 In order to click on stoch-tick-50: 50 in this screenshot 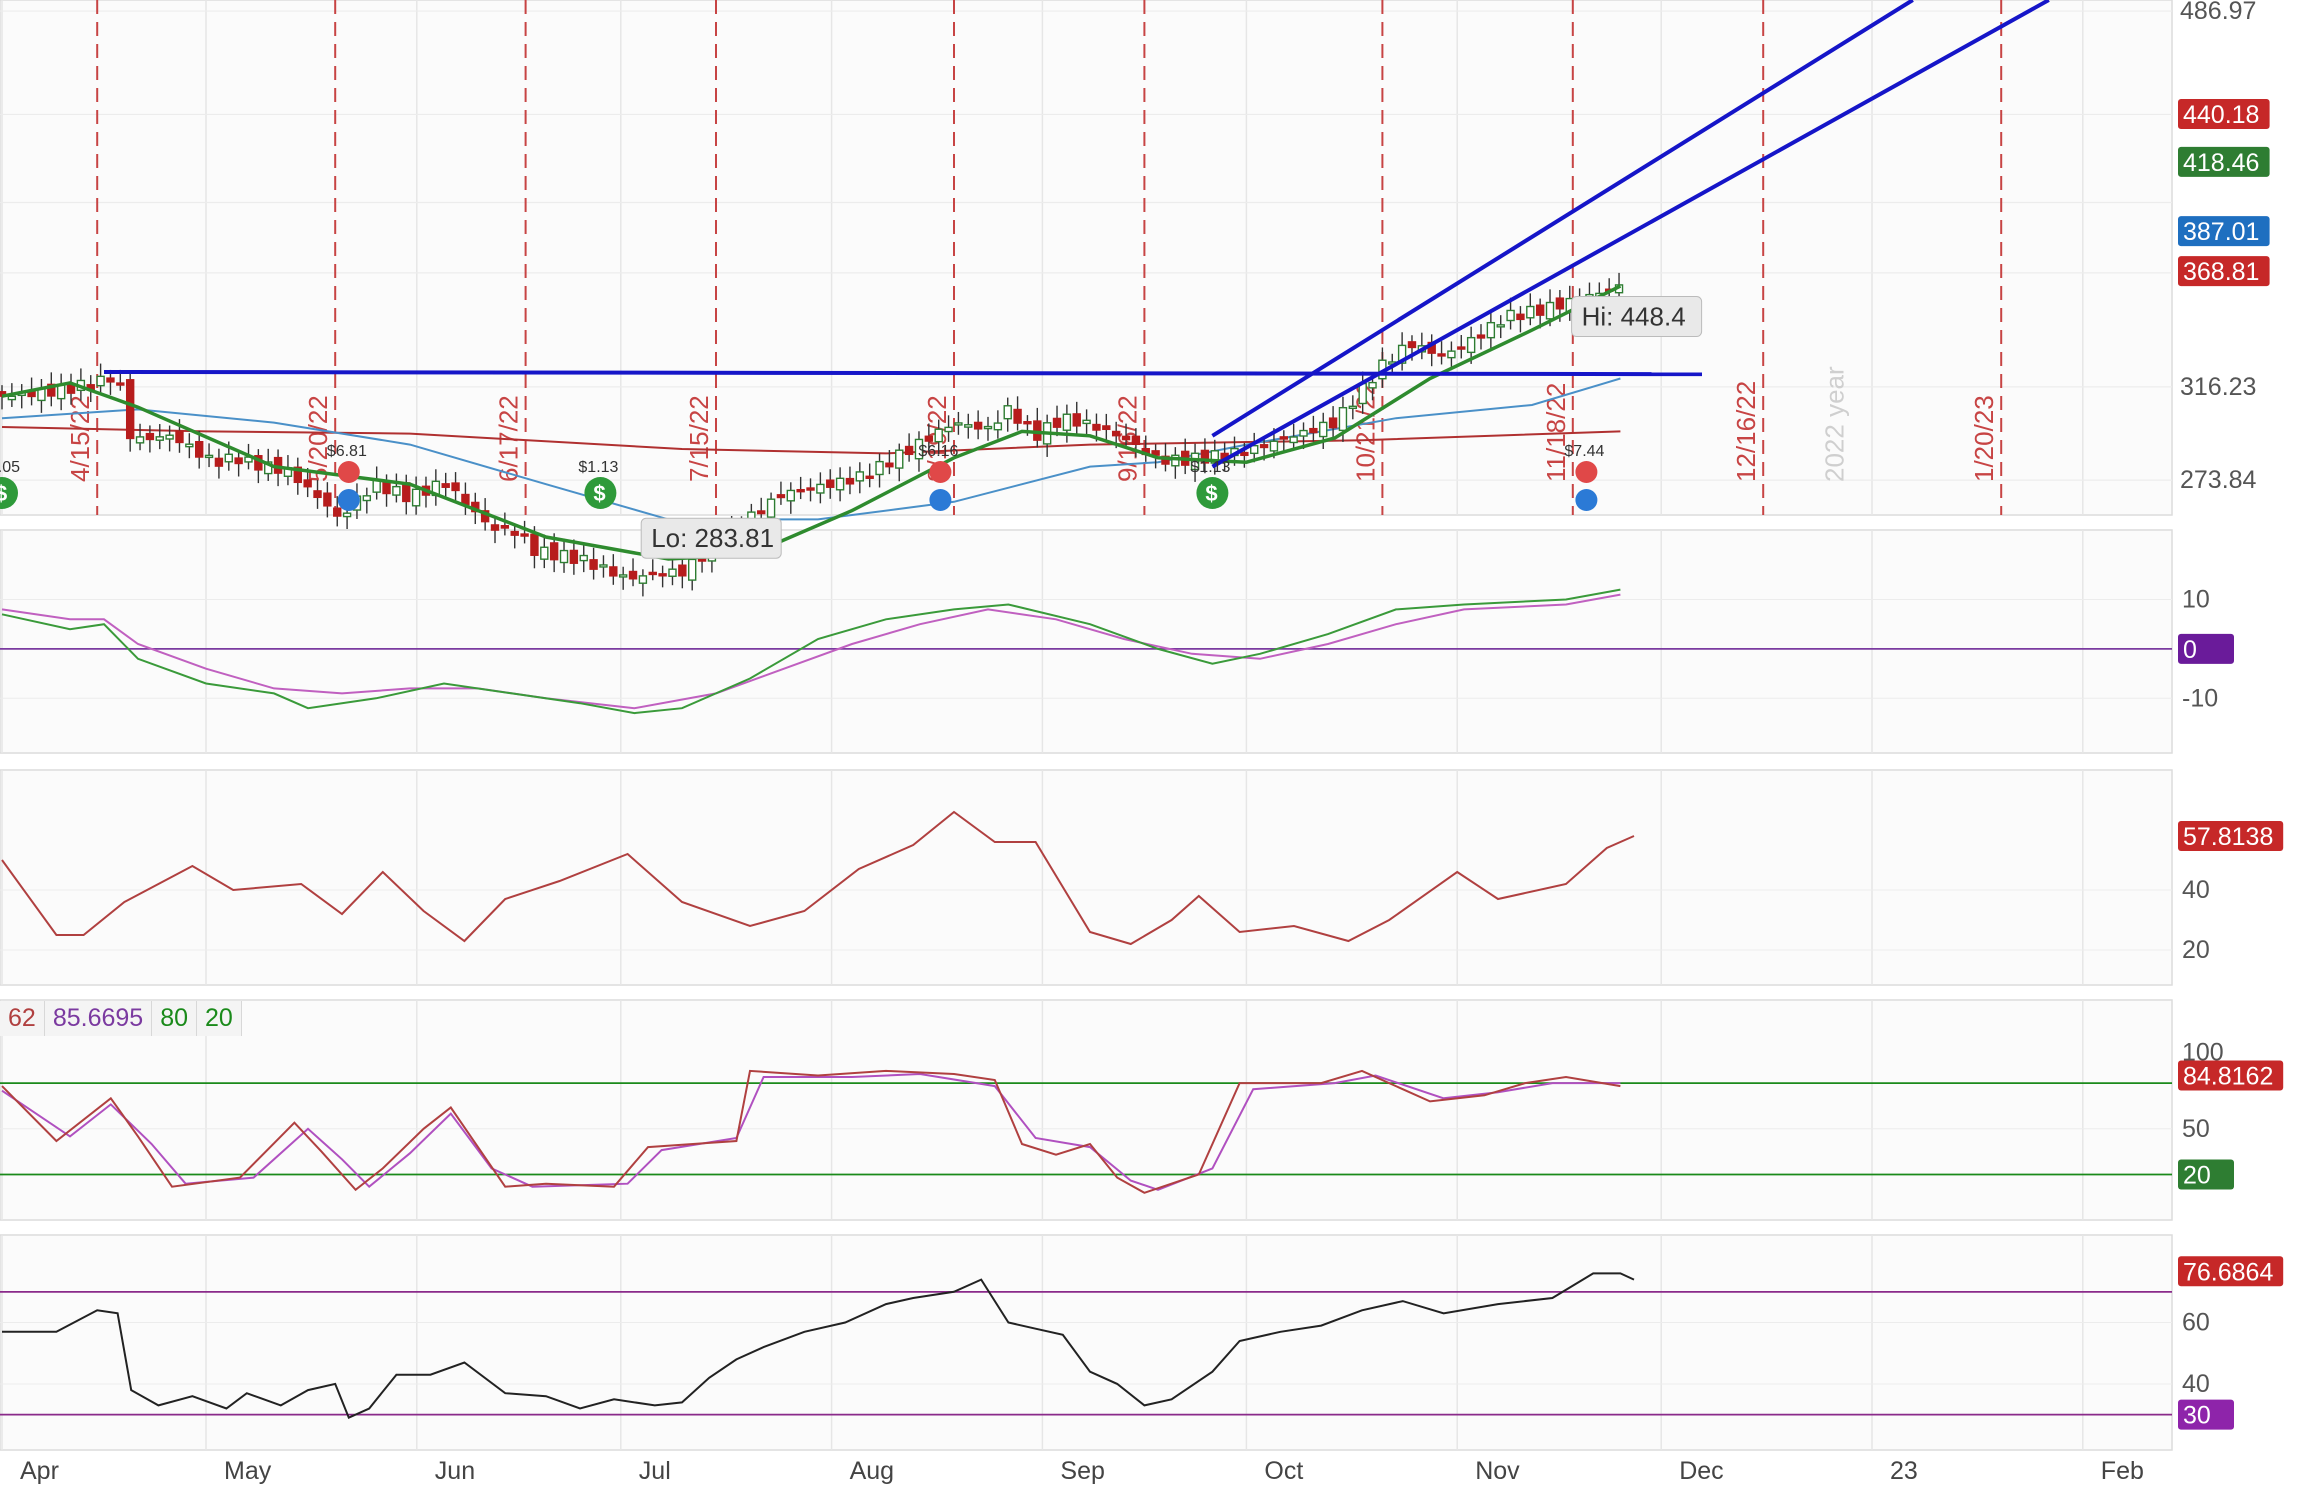, I will do `click(2196, 1129)`.